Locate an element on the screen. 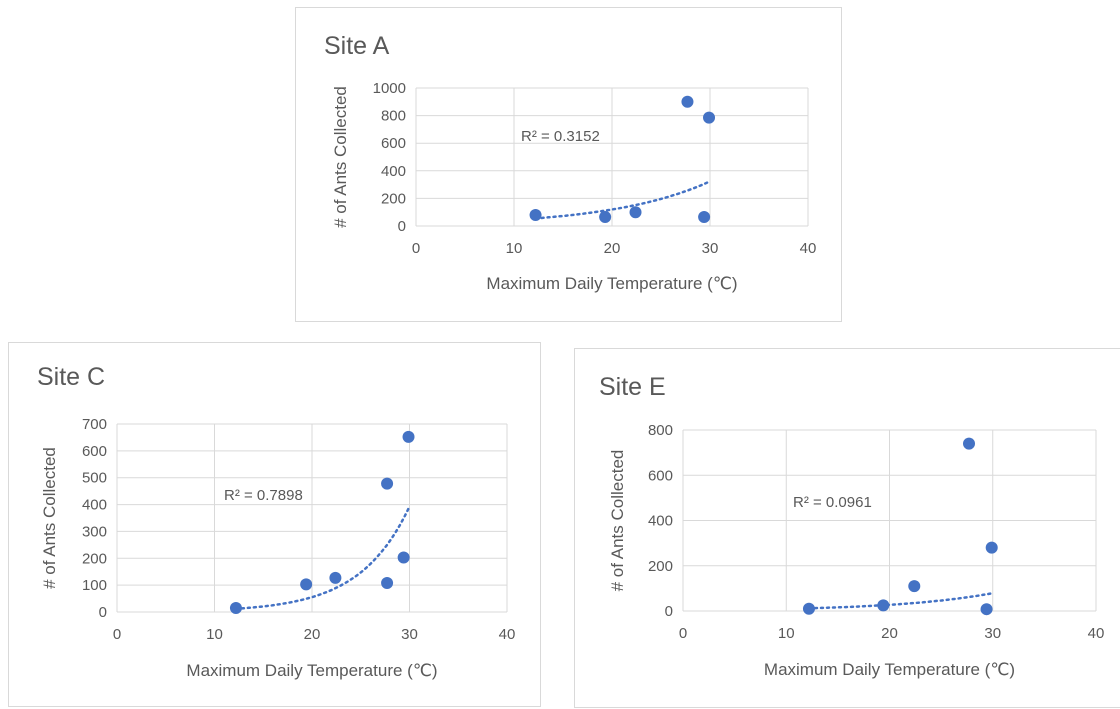 The image size is (1120, 709). y-tick-label: 300 is located at coordinates (94, 531).